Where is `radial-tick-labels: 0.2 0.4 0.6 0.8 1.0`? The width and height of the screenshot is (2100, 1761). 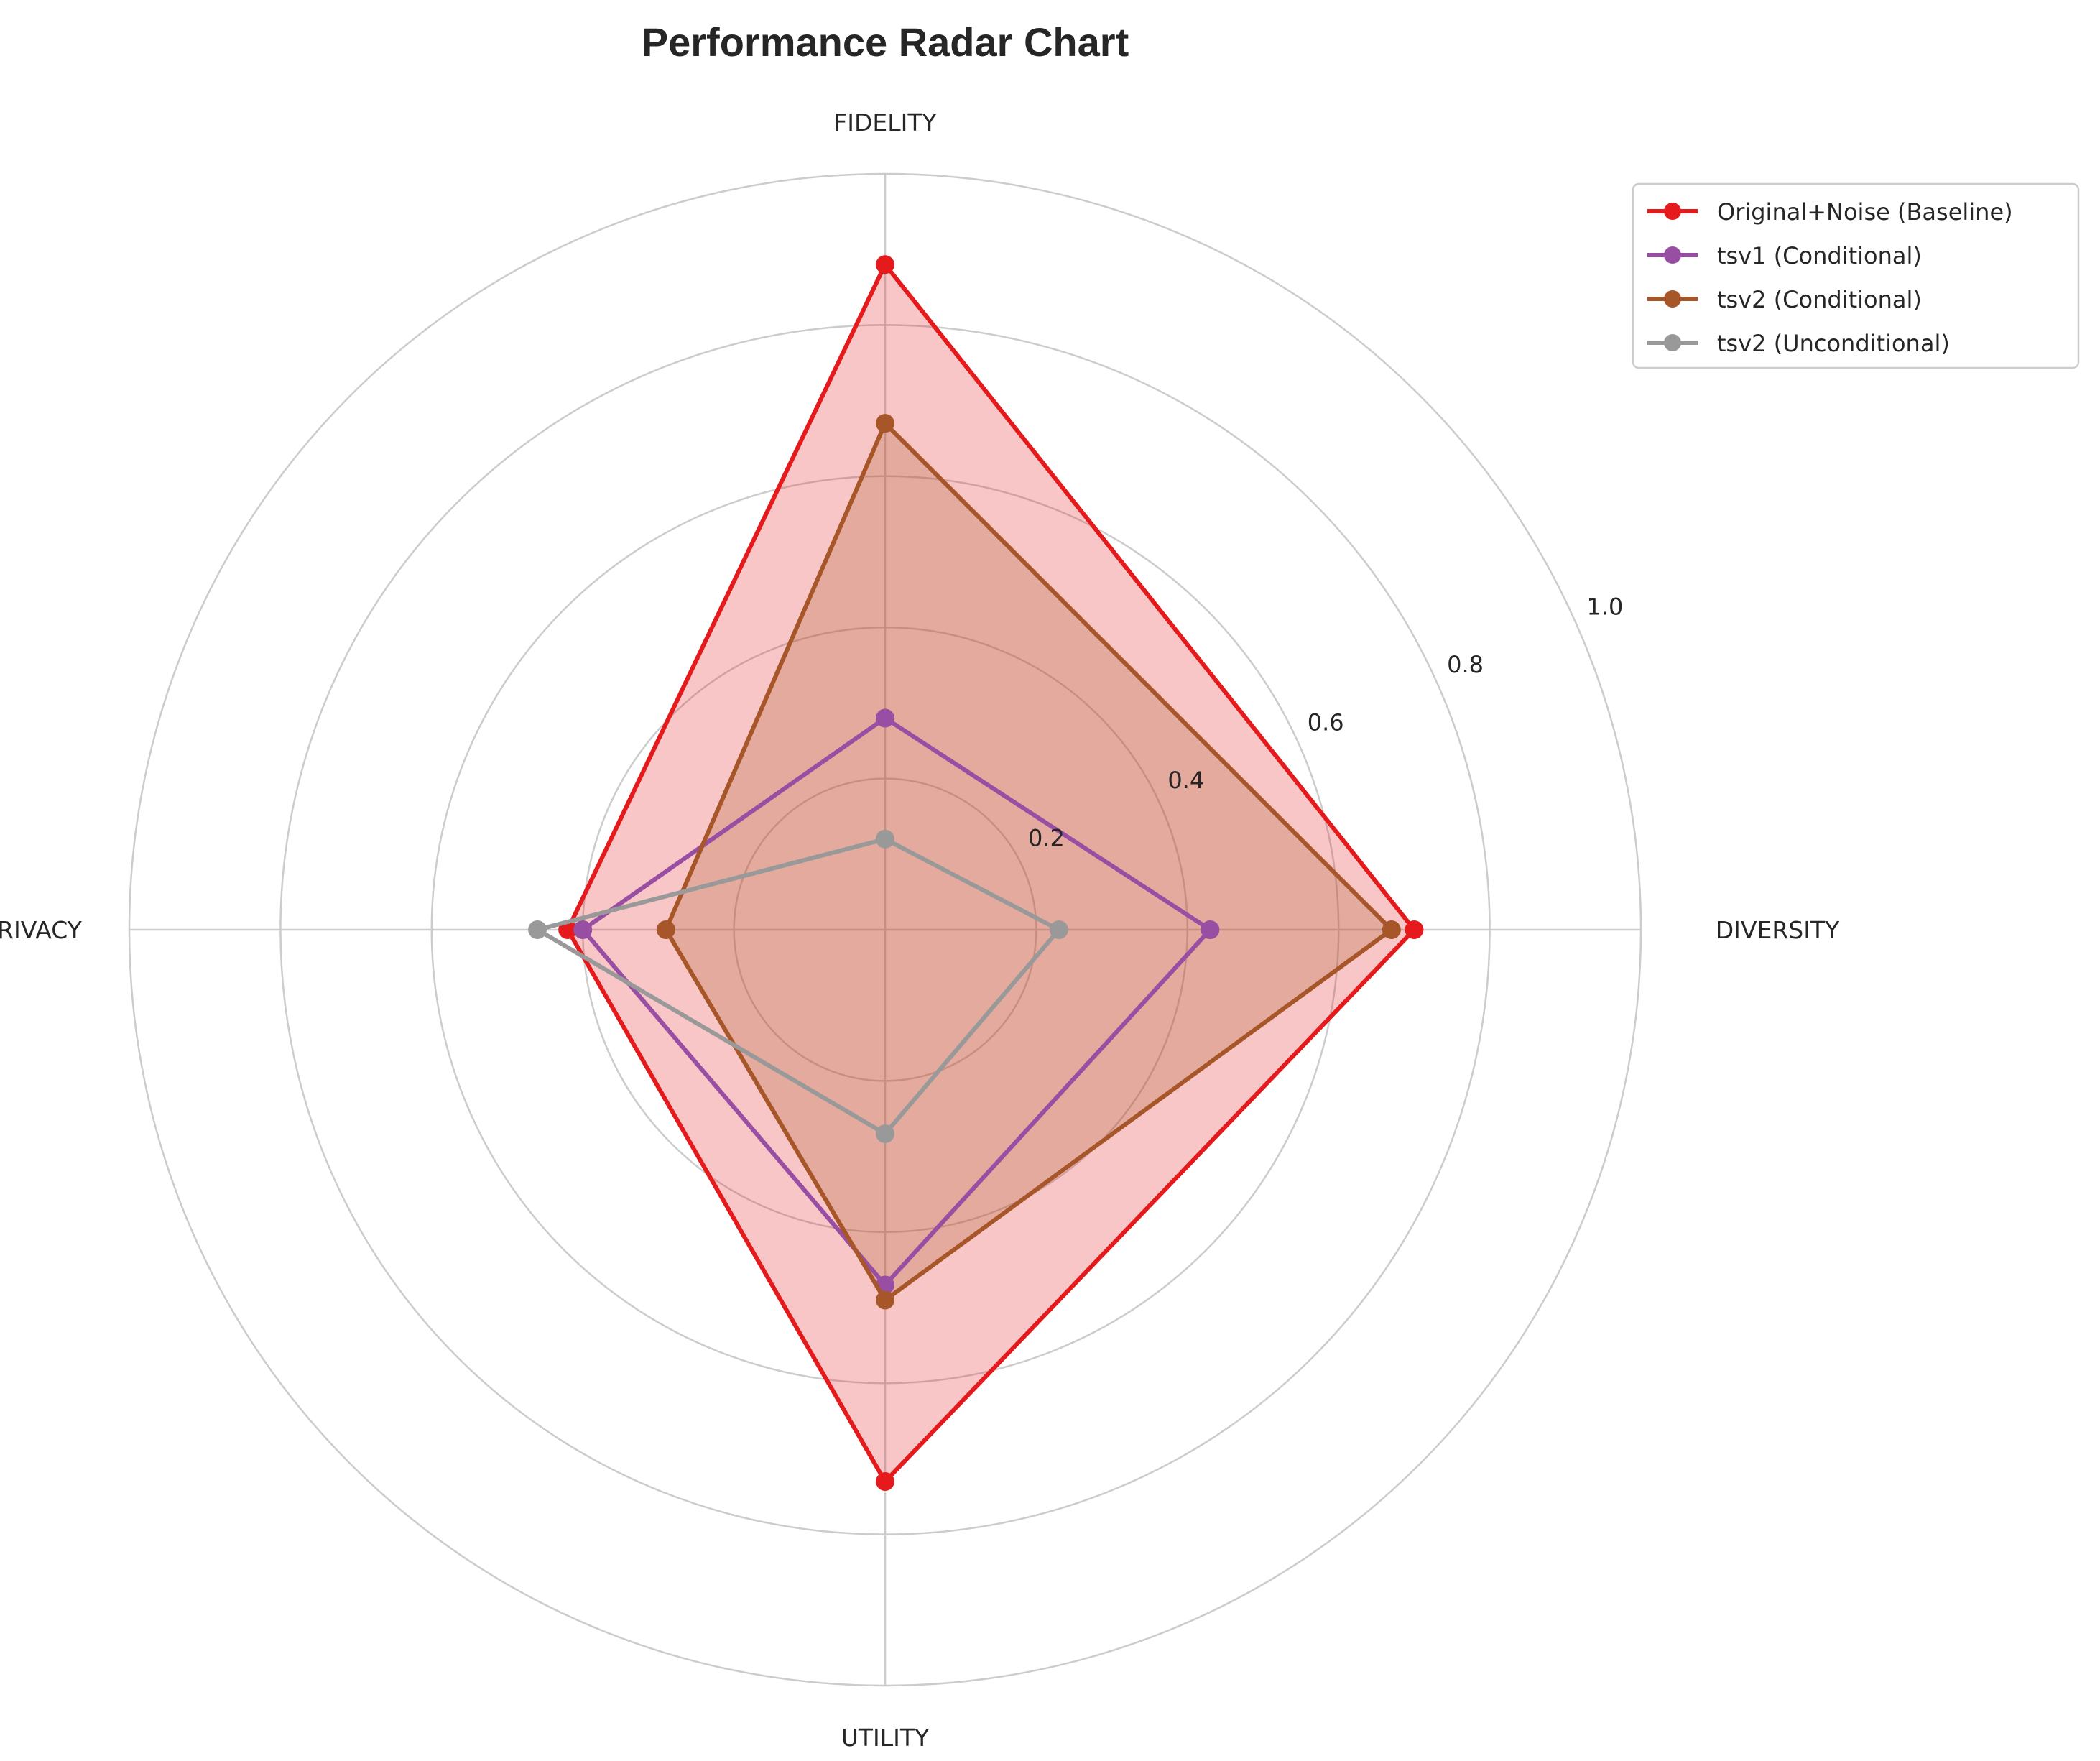 radial-tick-labels: 0.2 0.4 0.6 0.8 1.0 is located at coordinates (1326, 722).